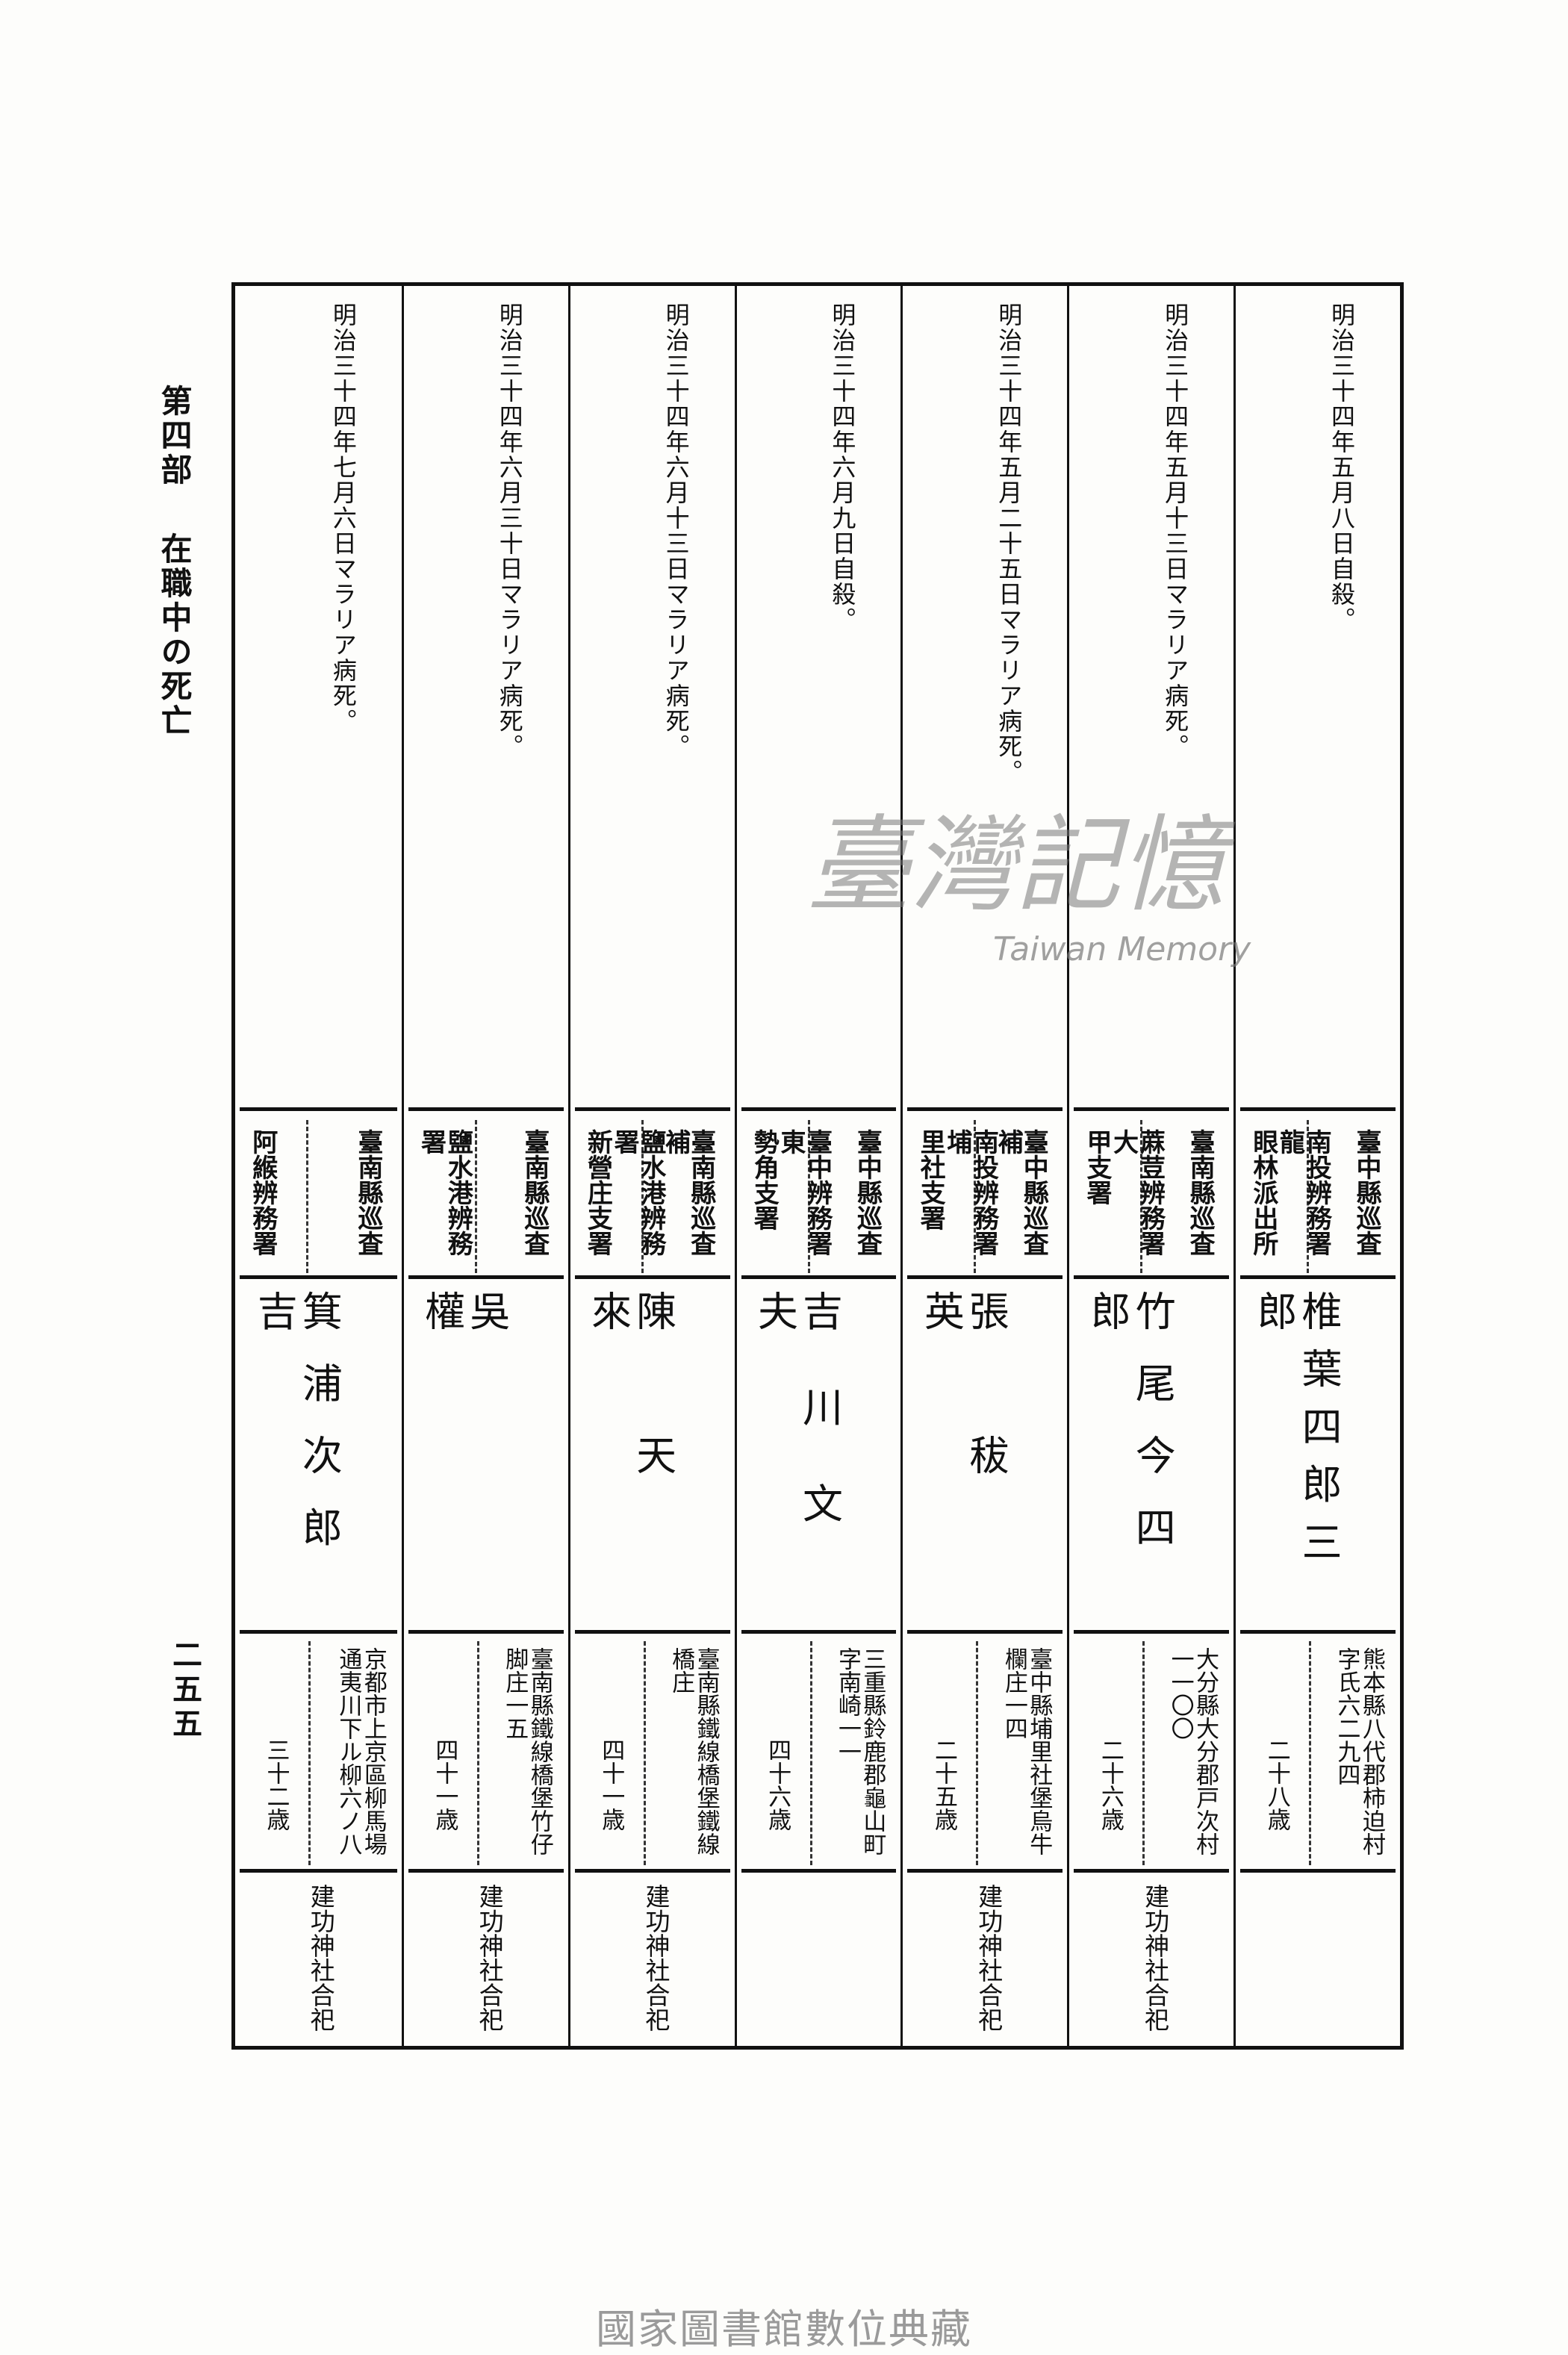 Image resolution: width=1568 pixels, height=2355 pixels. Describe the element at coordinates (804, 1192) in the screenshot. I see `office-line: 臺中辨務署東` at that location.